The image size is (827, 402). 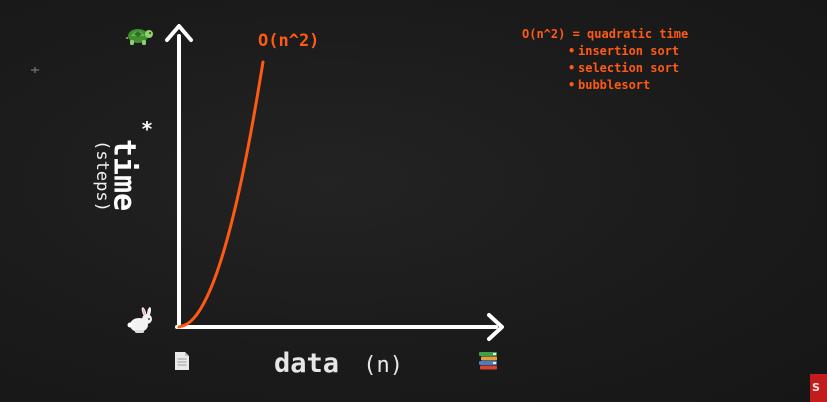 I want to click on rabbit-icon, so click(x=139, y=320).